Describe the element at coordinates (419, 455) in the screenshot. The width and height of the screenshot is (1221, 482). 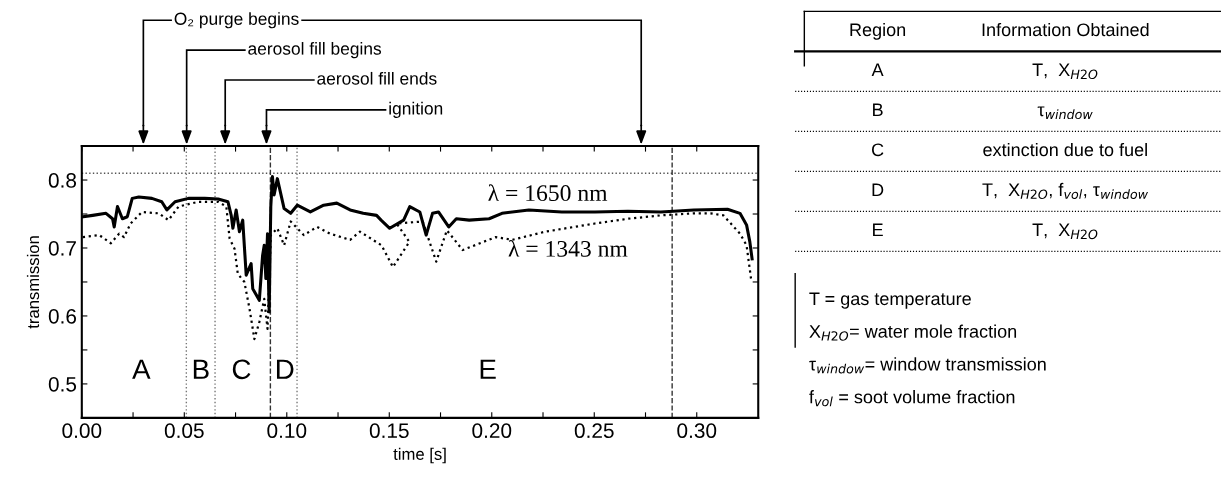
I see `x-axis-title: time [s]` at that location.